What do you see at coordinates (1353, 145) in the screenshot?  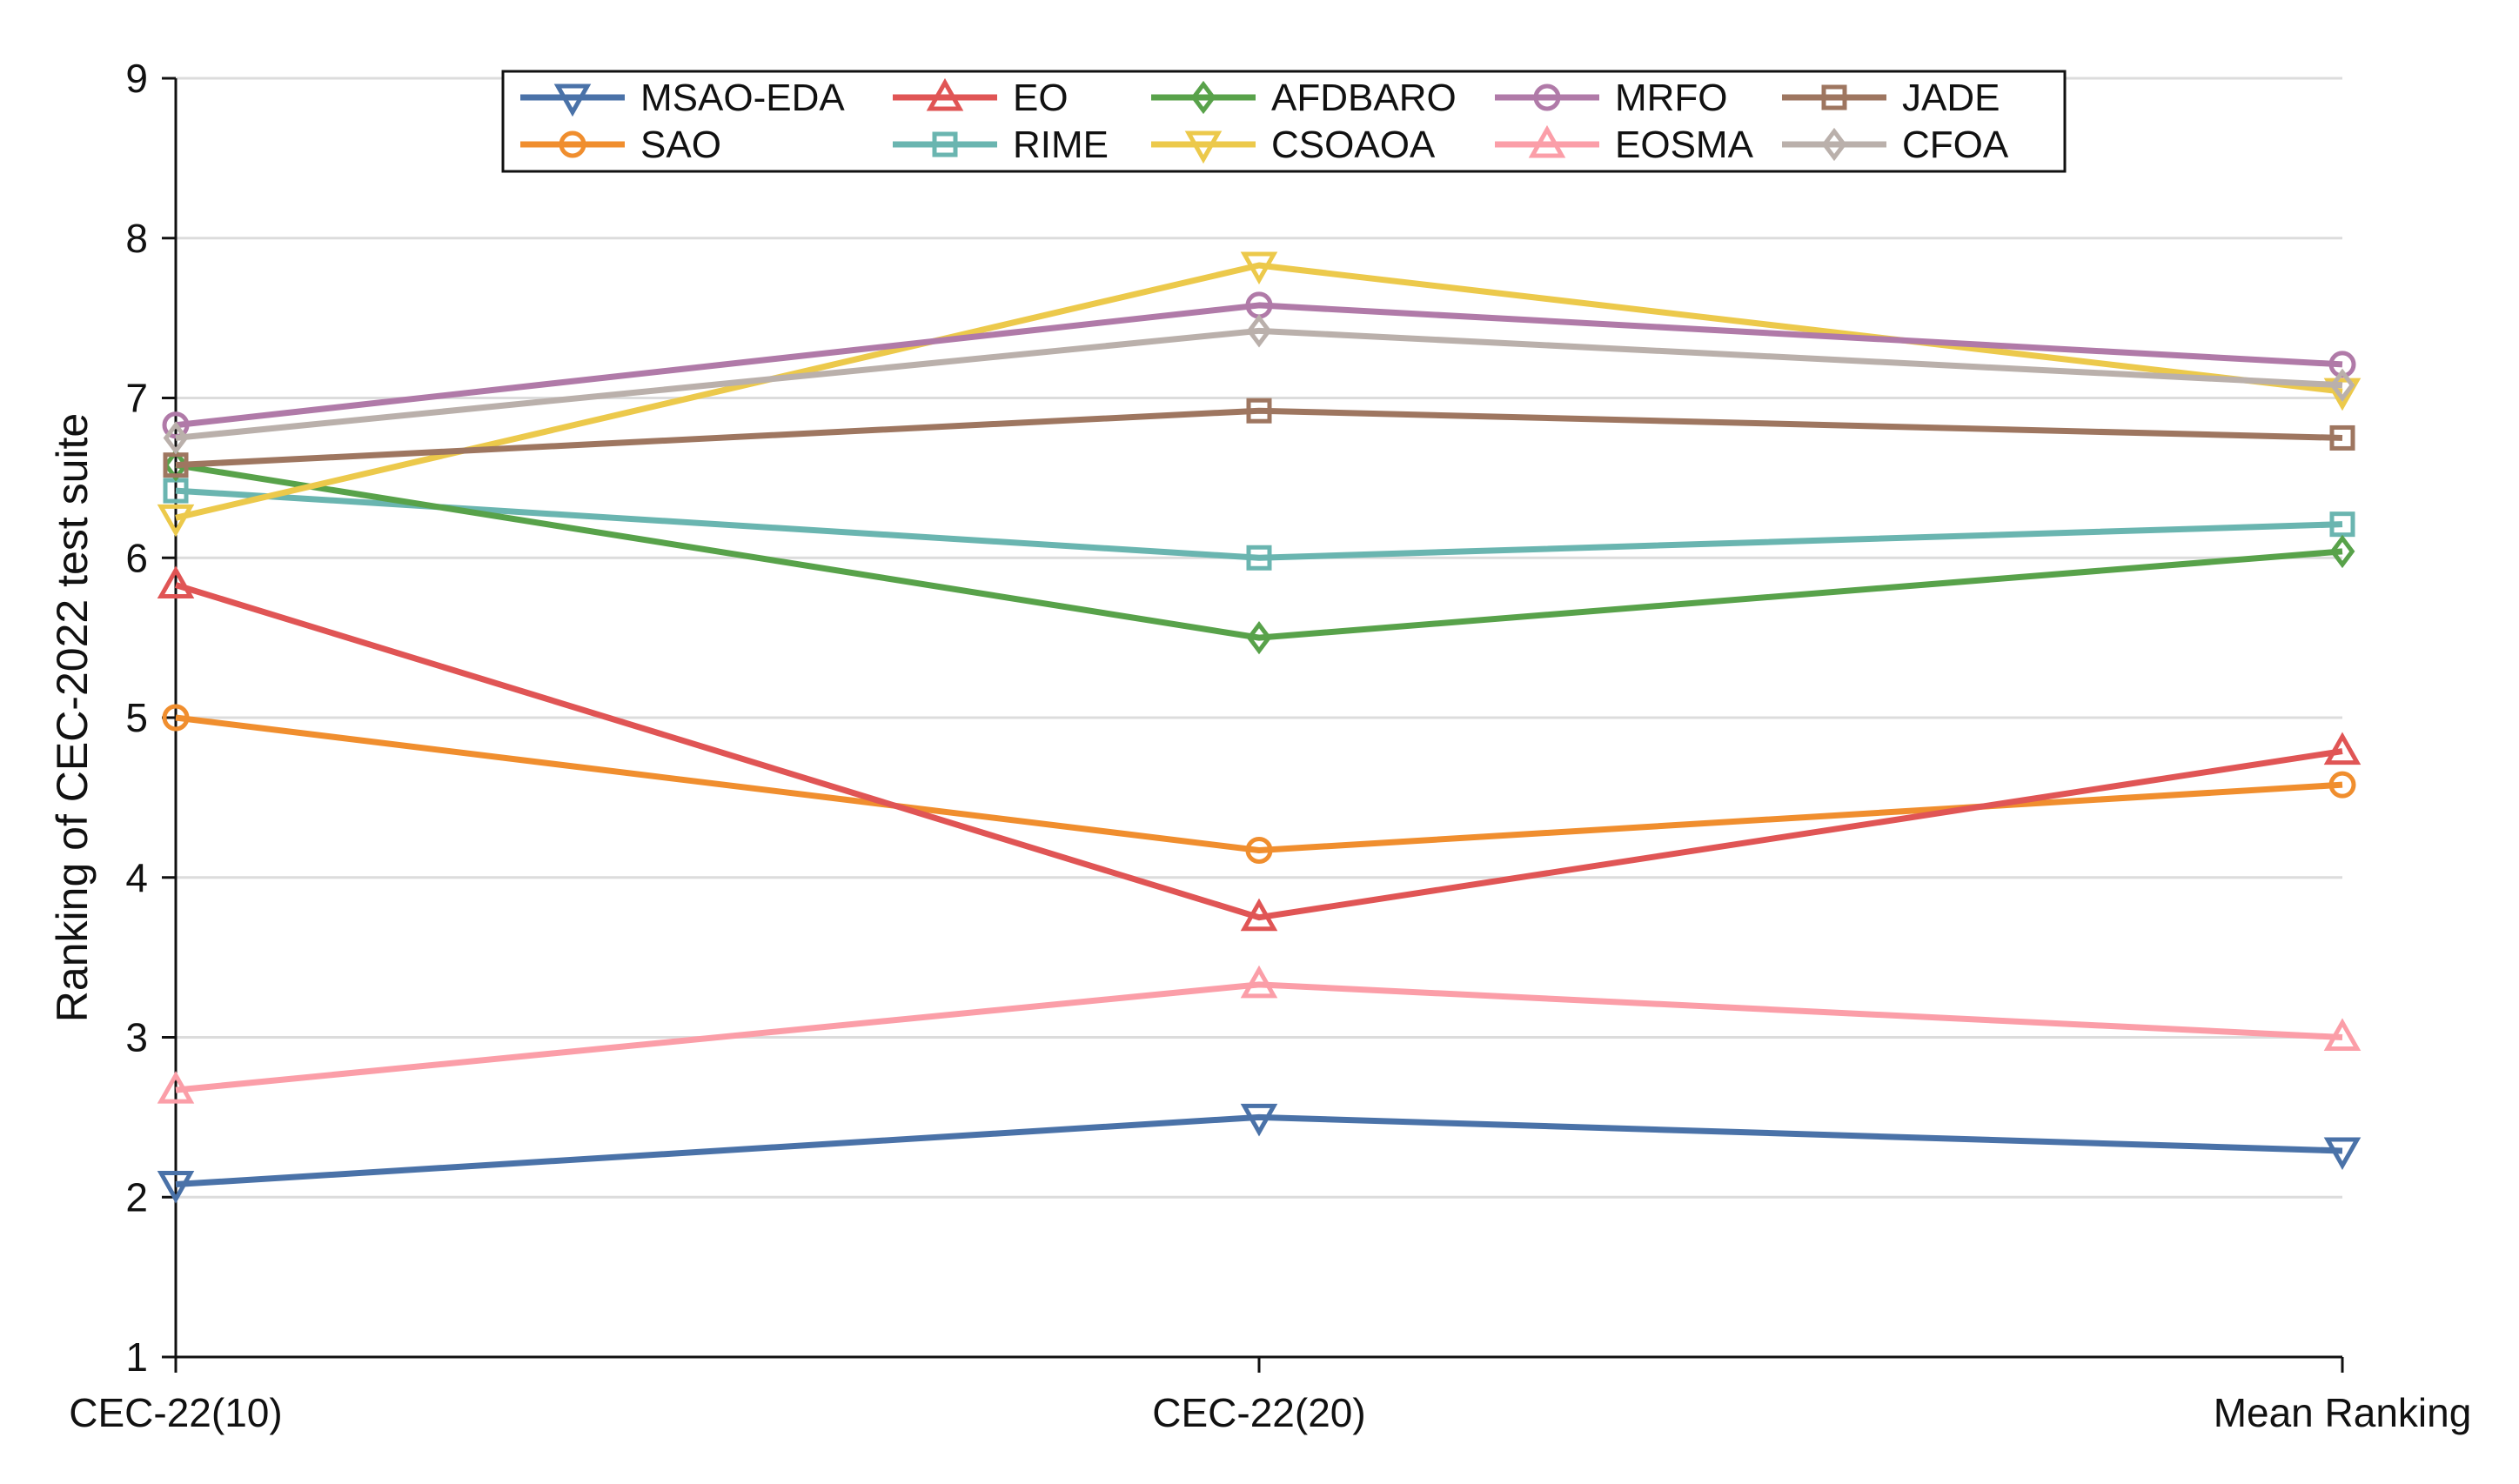 I see `legend-label: CSOAOA` at bounding box center [1353, 145].